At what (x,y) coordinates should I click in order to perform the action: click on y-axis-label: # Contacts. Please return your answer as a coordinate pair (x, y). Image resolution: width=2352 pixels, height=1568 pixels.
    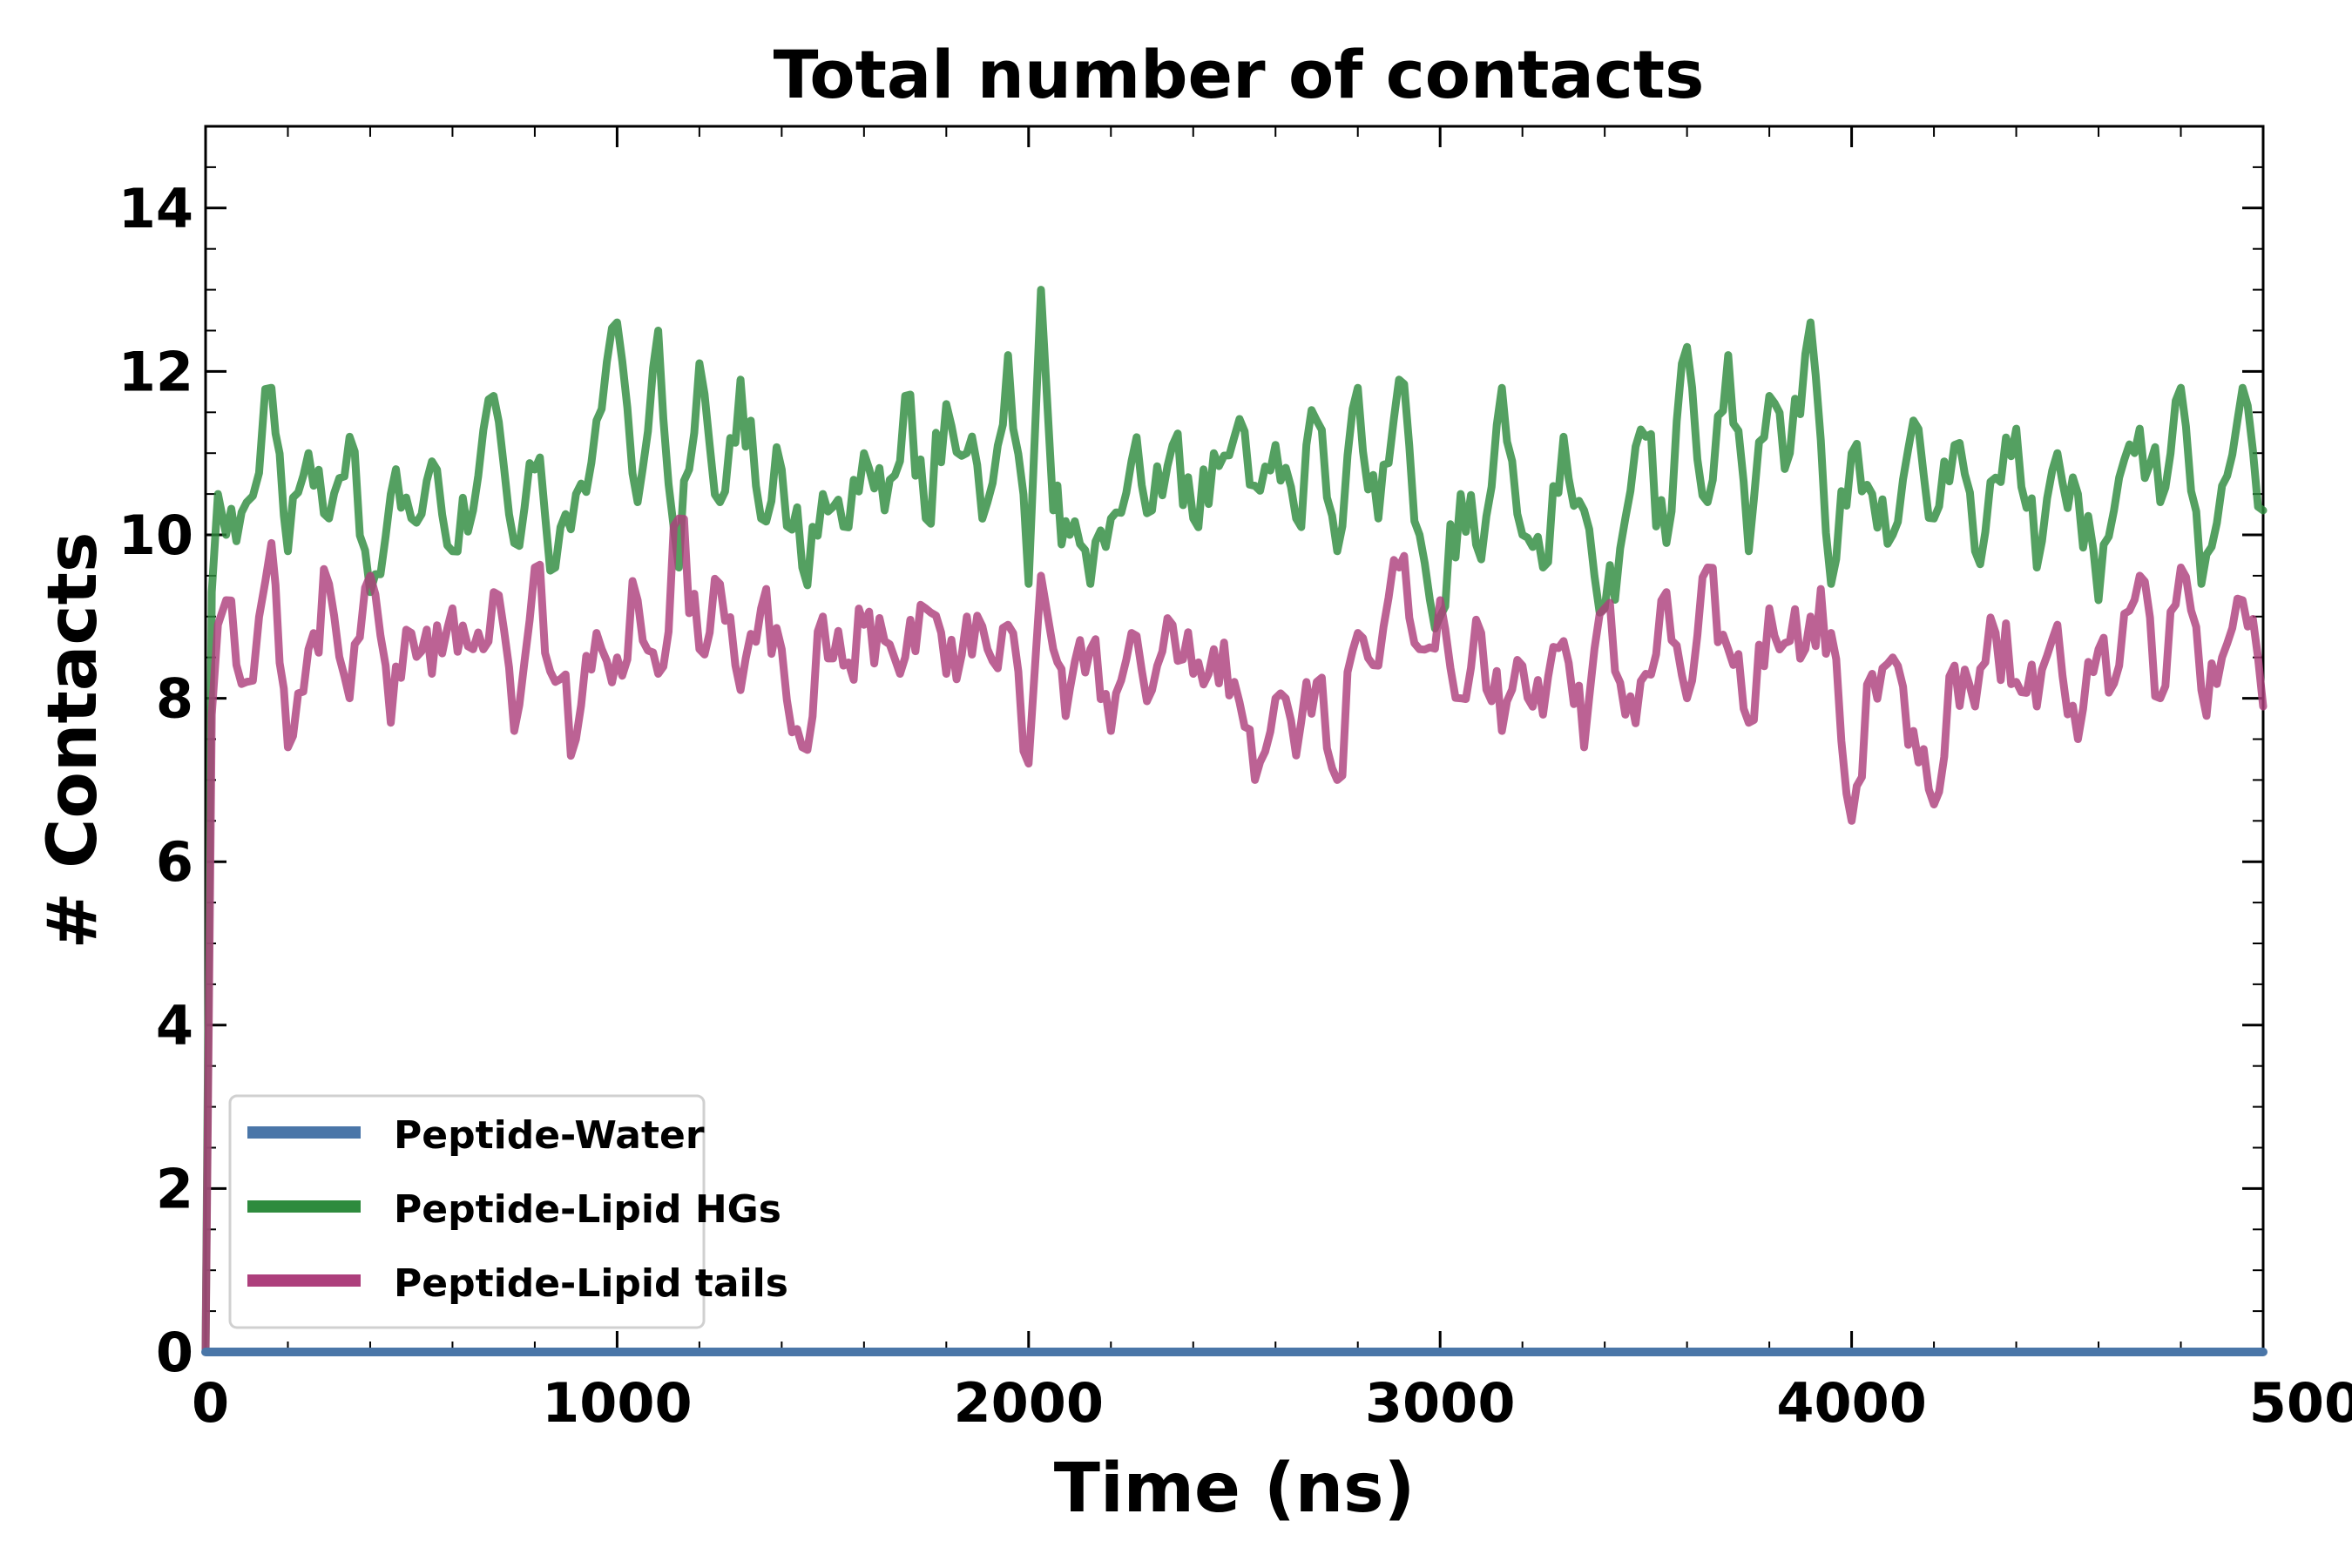
    Looking at the image, I should click on (73, 741).